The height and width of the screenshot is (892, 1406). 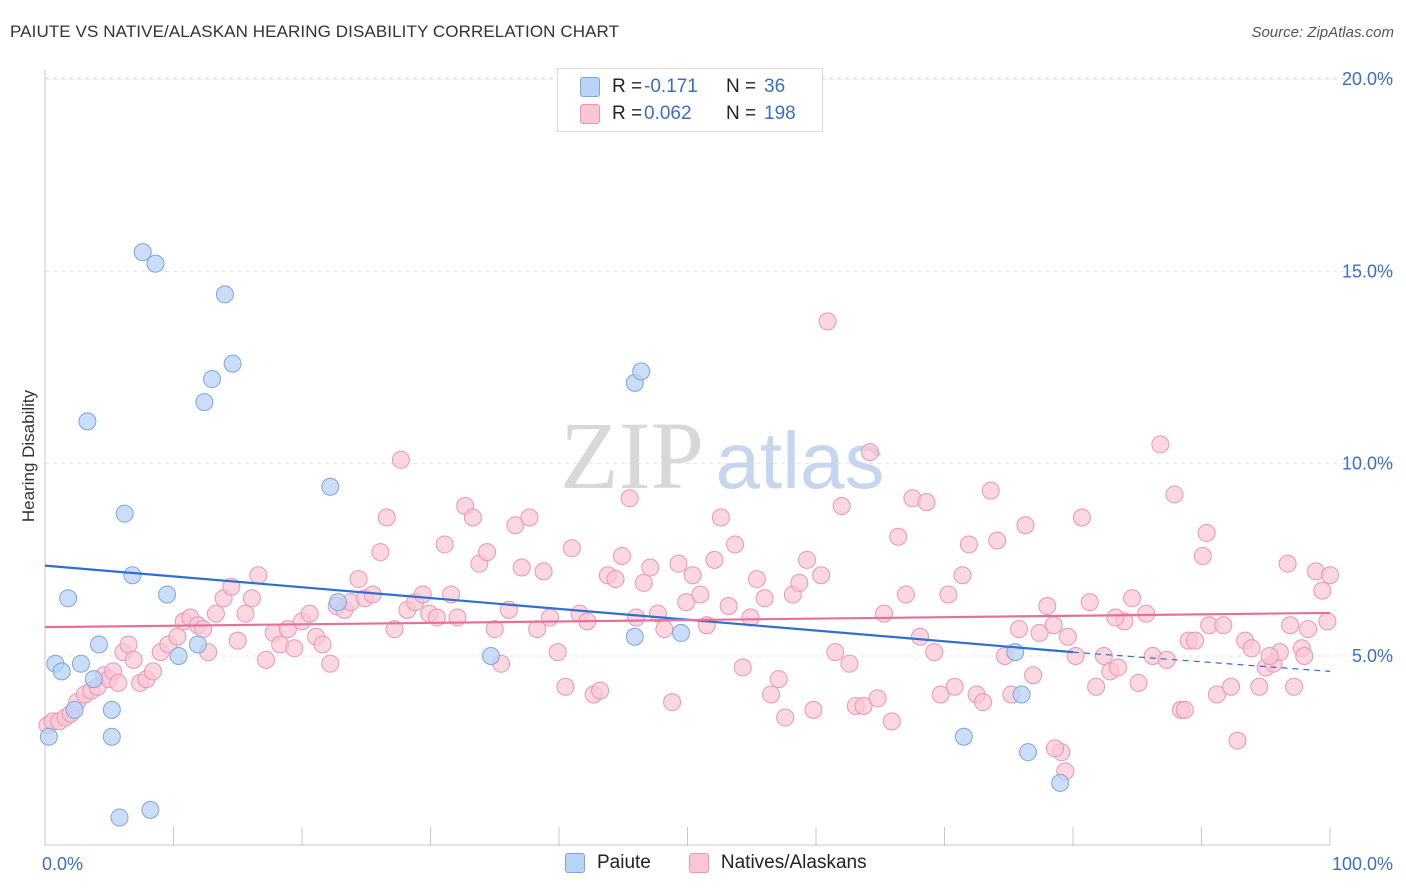 I want to click on source-label: Source: ZipAtlas.com, so click(x=1322, y=32).